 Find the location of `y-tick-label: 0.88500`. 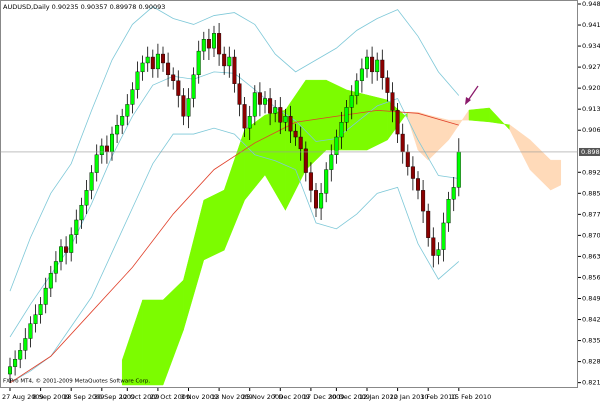

y-tick-label: 0.88500 is located at coordinates (591, 193).